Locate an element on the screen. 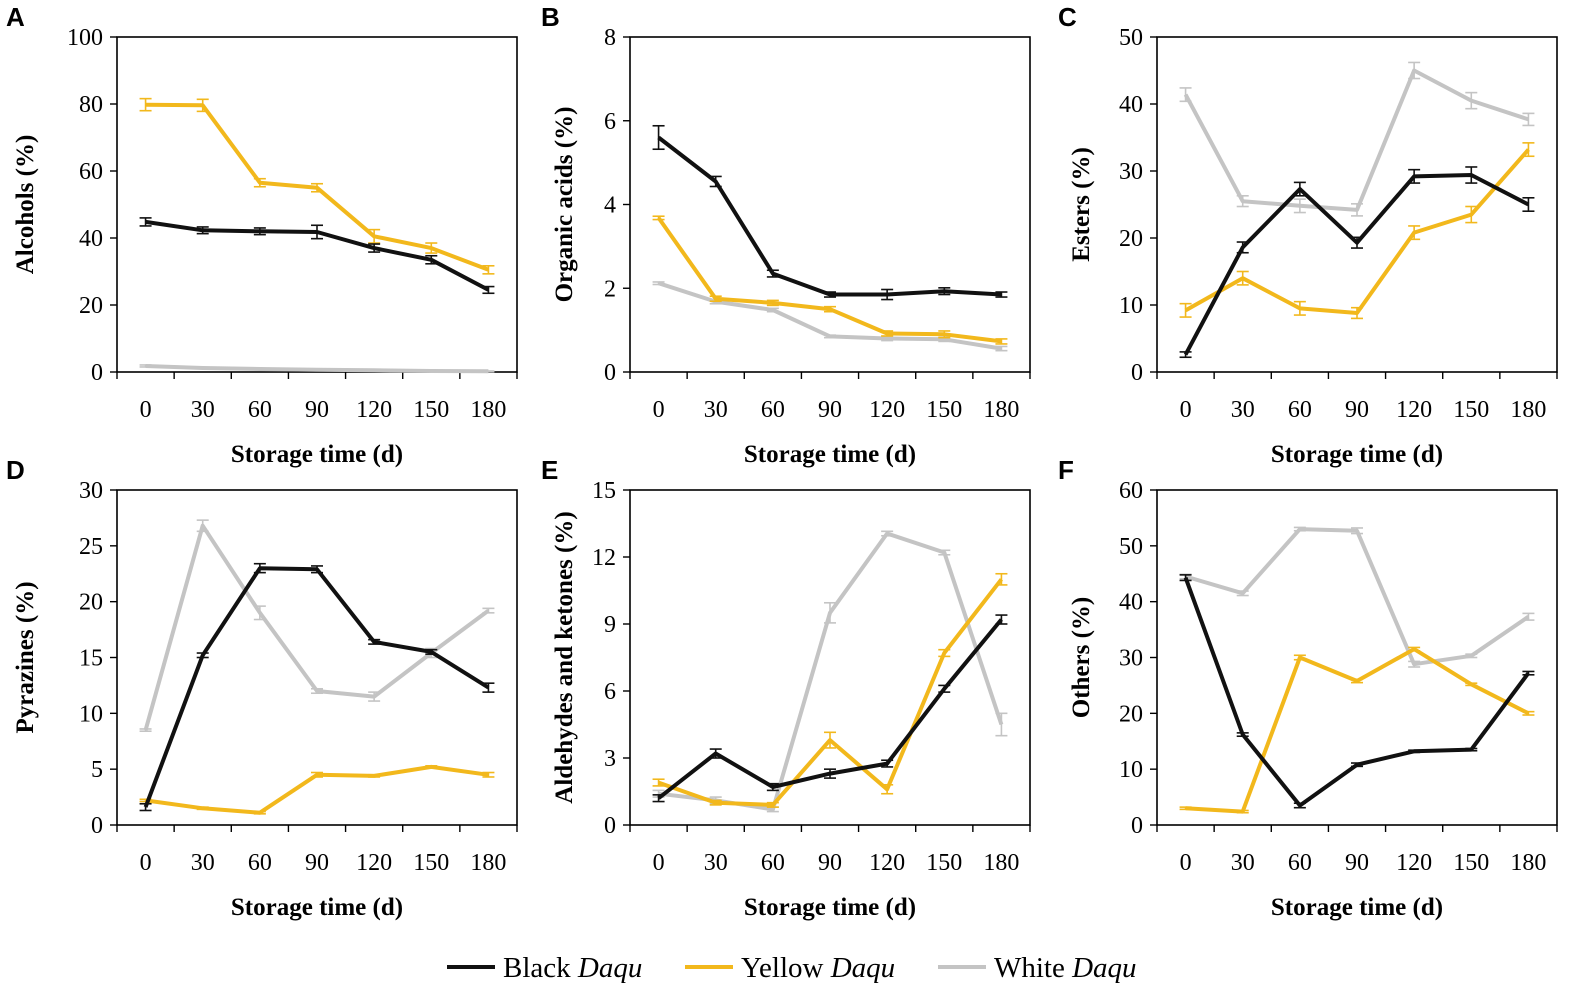 The height and width of the screenshot is (1004, 1595). y-axis-title: Aldehydes and ketones (%) is located at coordinates (564, 657).